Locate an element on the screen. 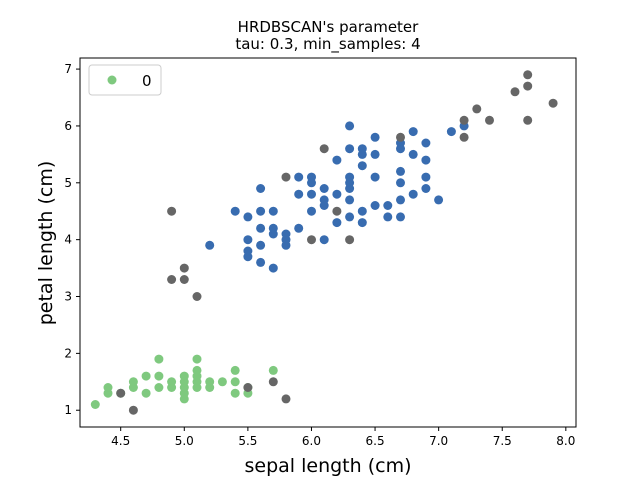 The height and width of the screenshot is (484, 640). x-axis-label: sepal length (cm) is located at coordinates (328, 466).